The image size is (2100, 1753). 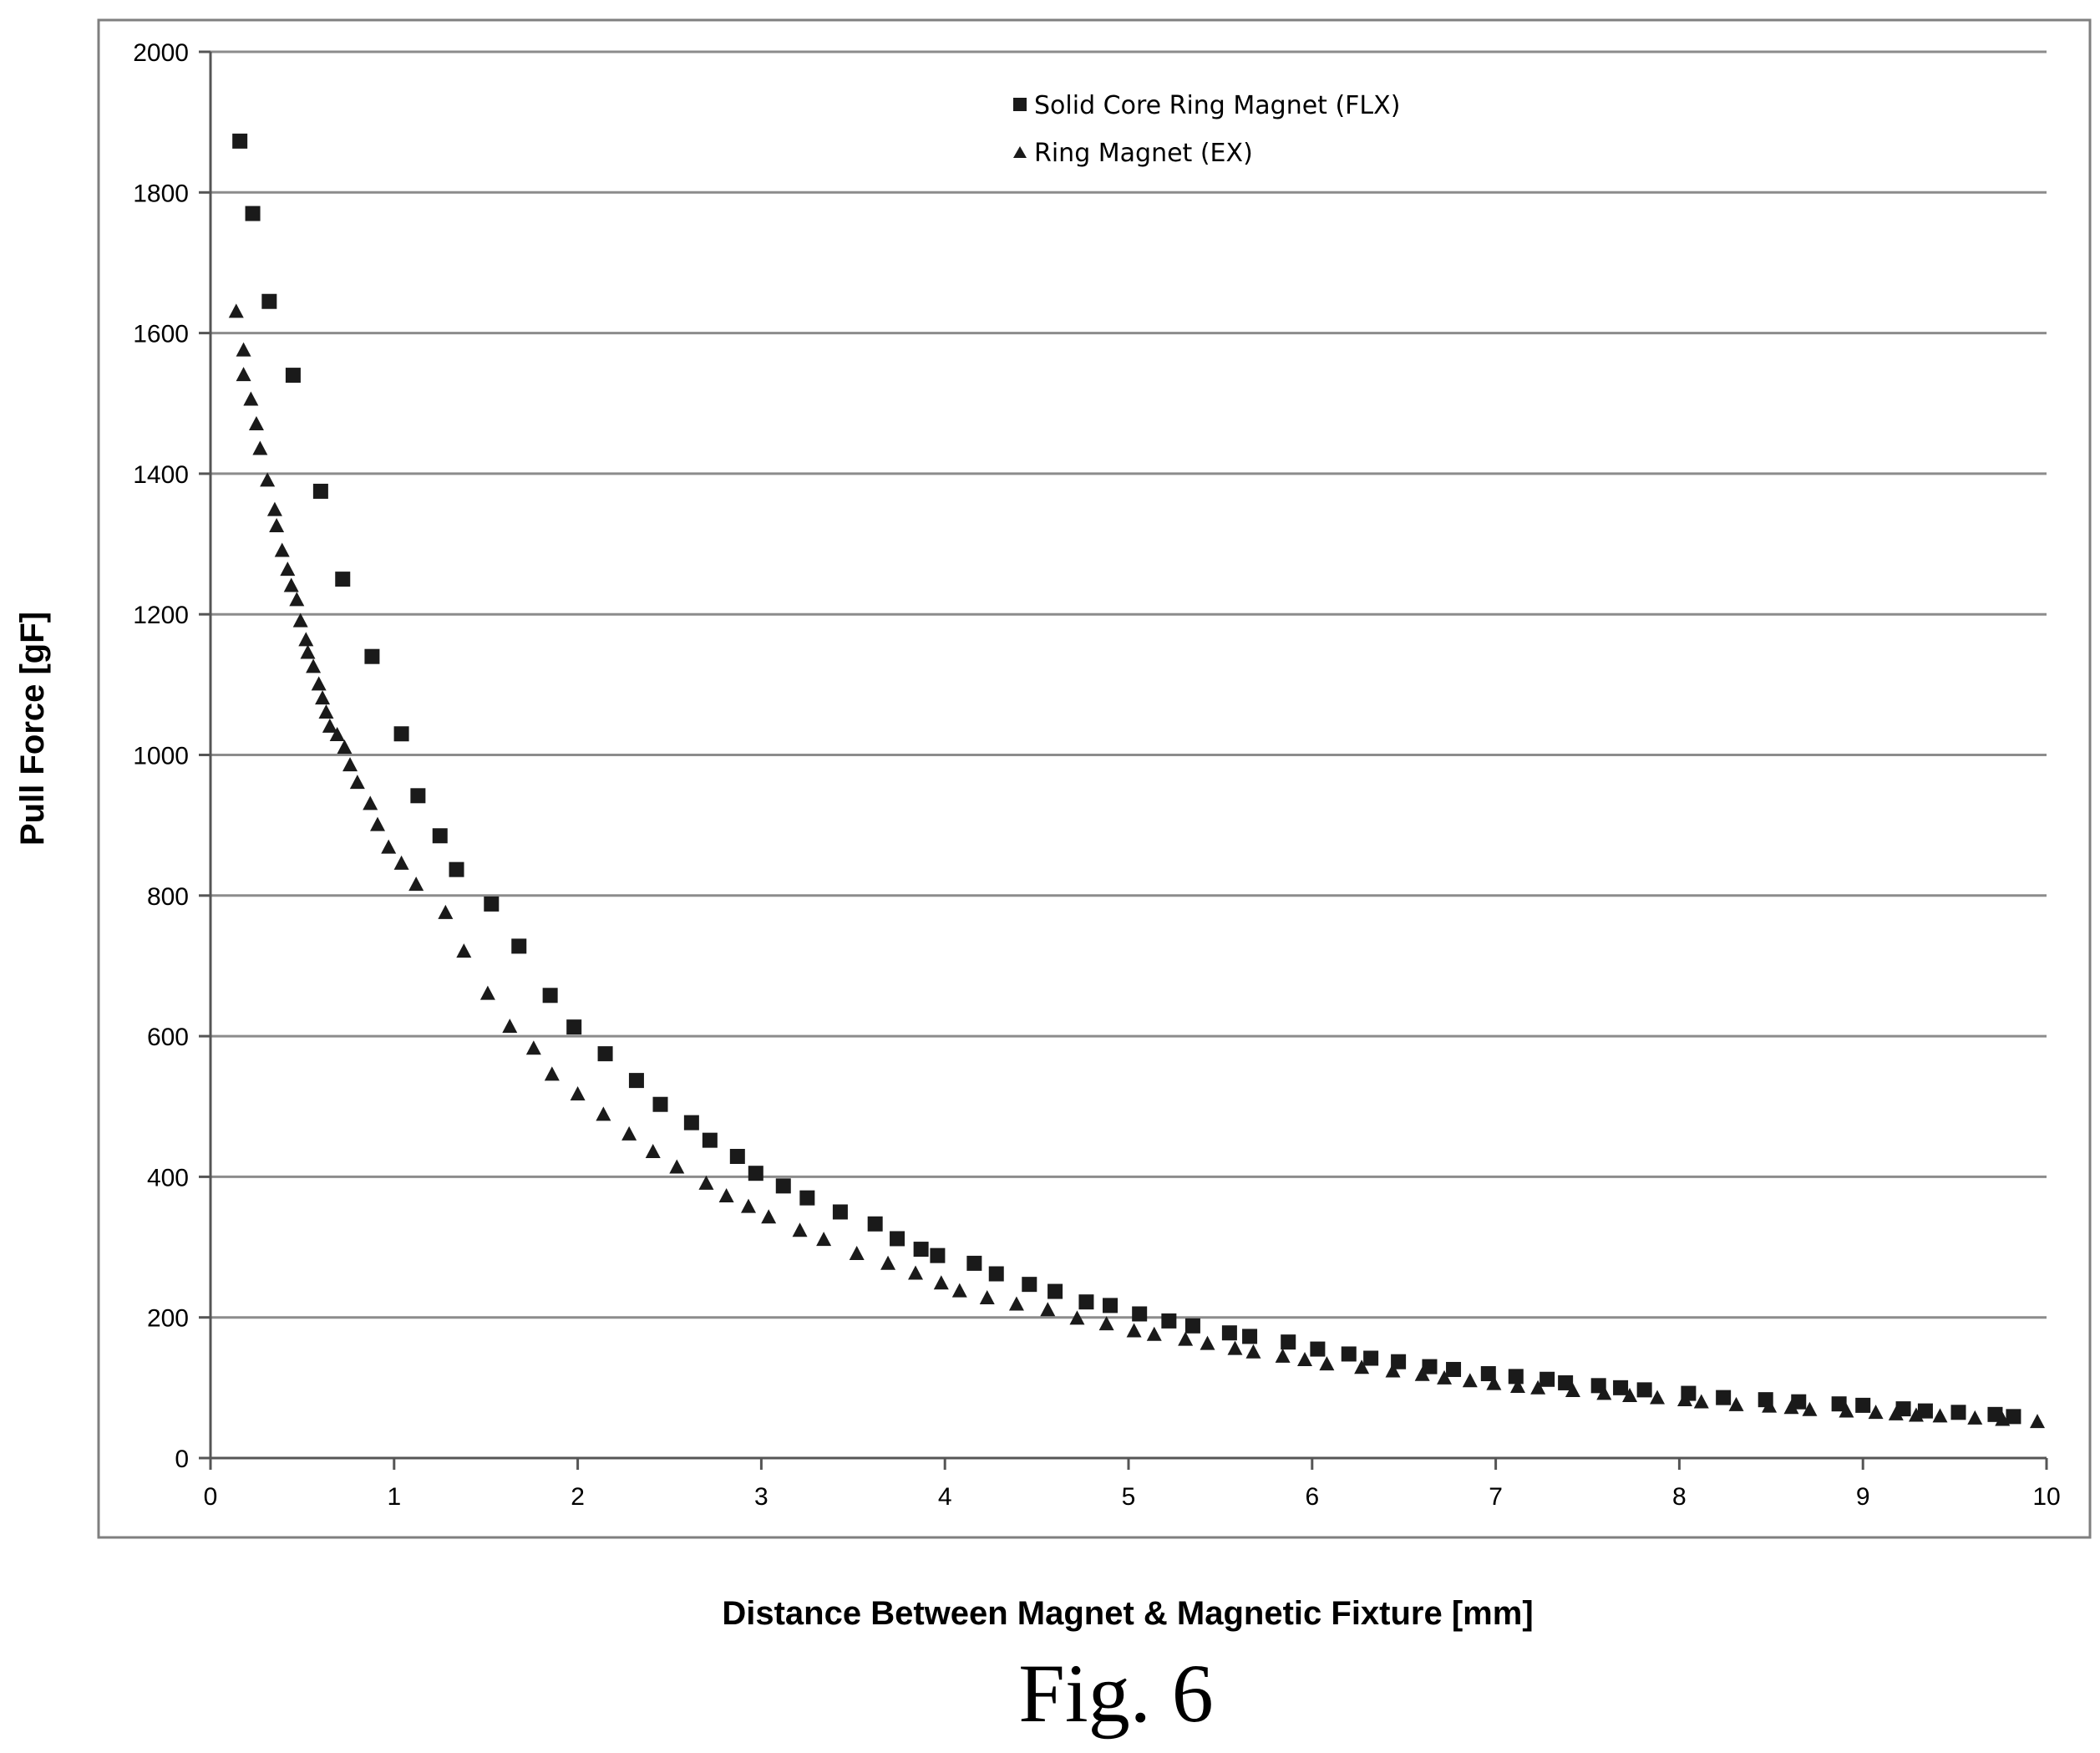 What do you see at coordinates (161, 193) in the screenshot?
I see `y-tick-label: 1800` at bounding box center [161, 193].